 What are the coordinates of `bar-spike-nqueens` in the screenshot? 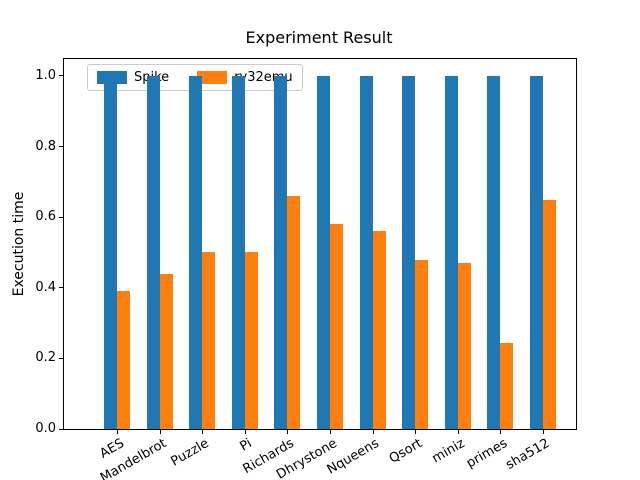 It's located at (366, 252).